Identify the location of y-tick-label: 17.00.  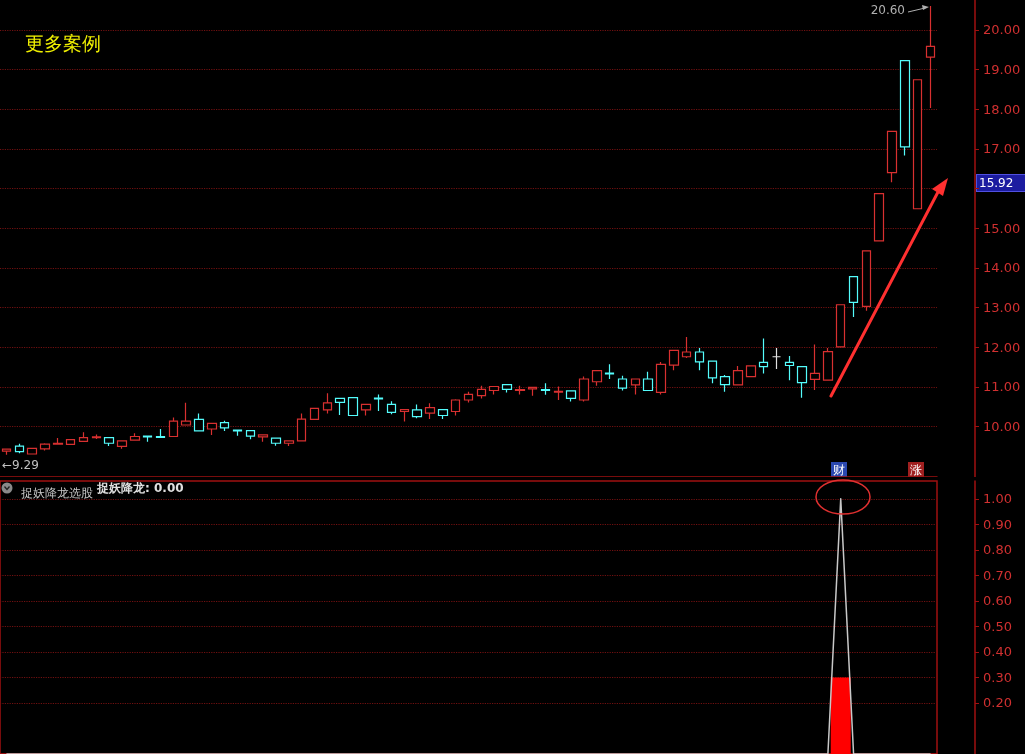
(1002, 149).